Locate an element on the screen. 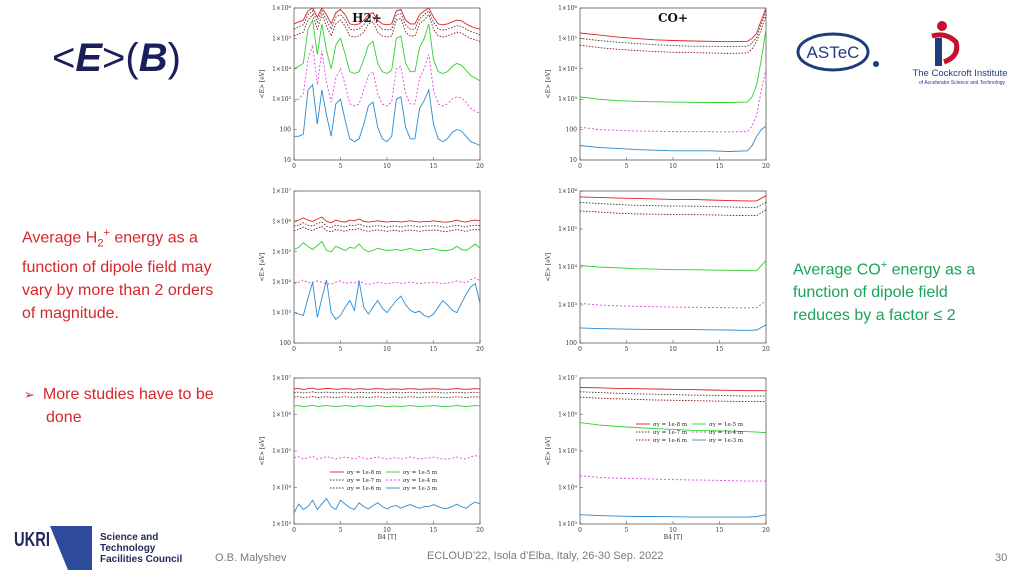 This screenshot has height=576, width=1024. legend-label: σy = 1e-3 m is located at coordinates (420, 489).